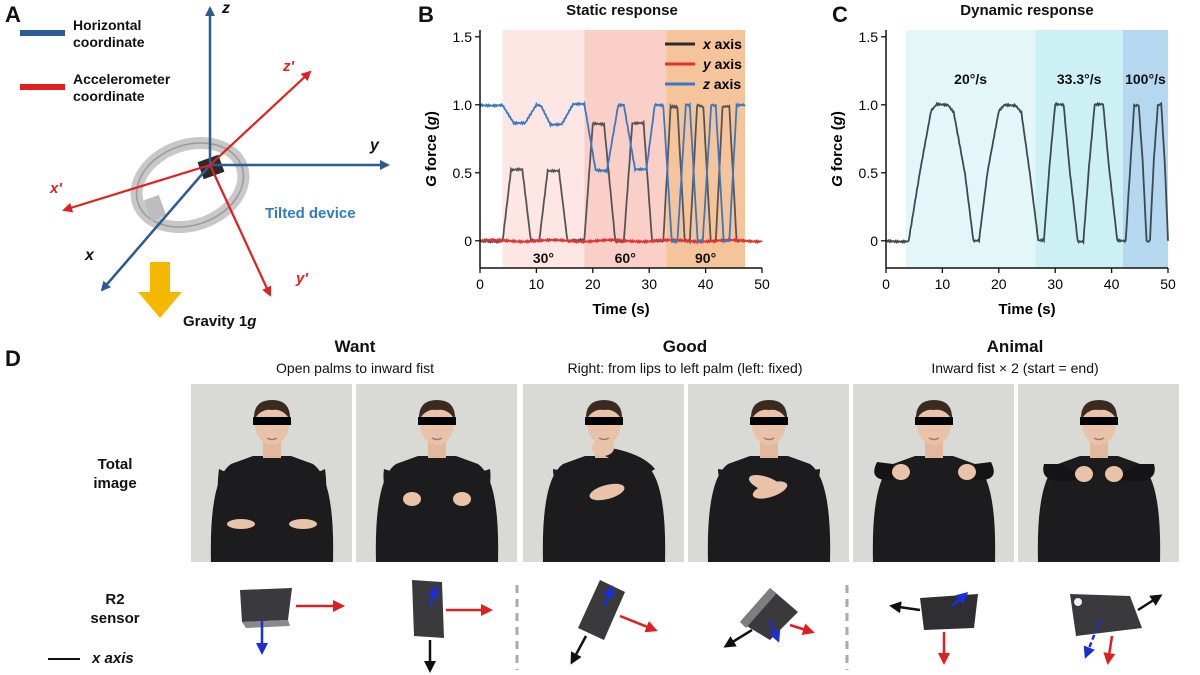  I want to click on gesture-title-want: Want, so click(355, 346).